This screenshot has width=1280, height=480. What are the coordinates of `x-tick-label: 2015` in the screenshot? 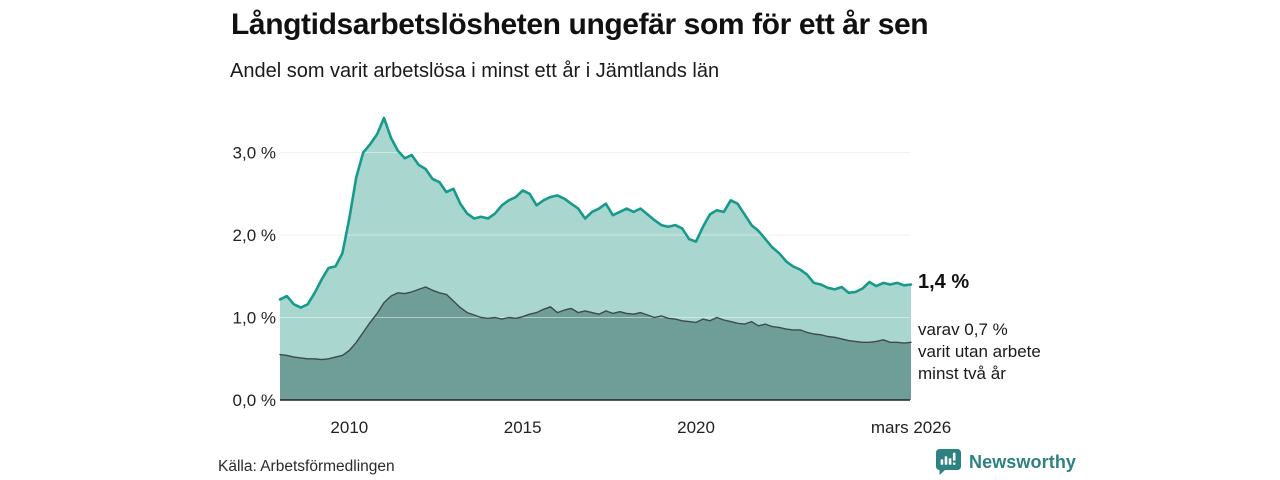 It's located at (523, 427).